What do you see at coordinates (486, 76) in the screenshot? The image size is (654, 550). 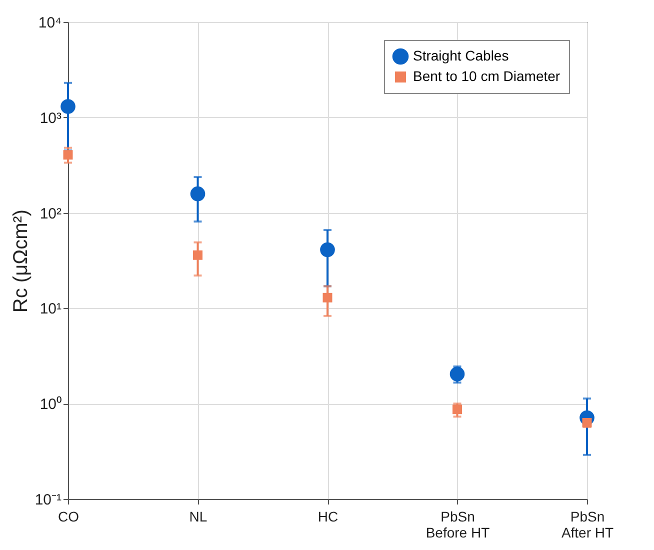 I see `legend-label: Bent to 10 cm Diameter` at bounding box center [486, 76].